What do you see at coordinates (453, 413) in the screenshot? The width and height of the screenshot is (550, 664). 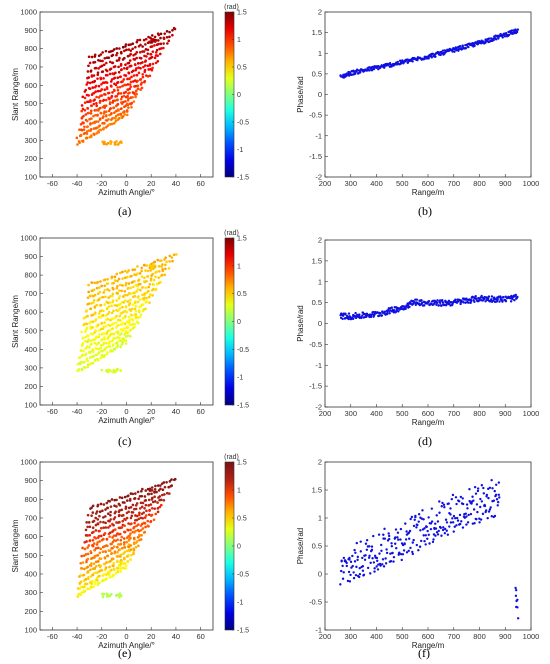 I see `x-tick-label: 700` at bounding box center [453, 413].